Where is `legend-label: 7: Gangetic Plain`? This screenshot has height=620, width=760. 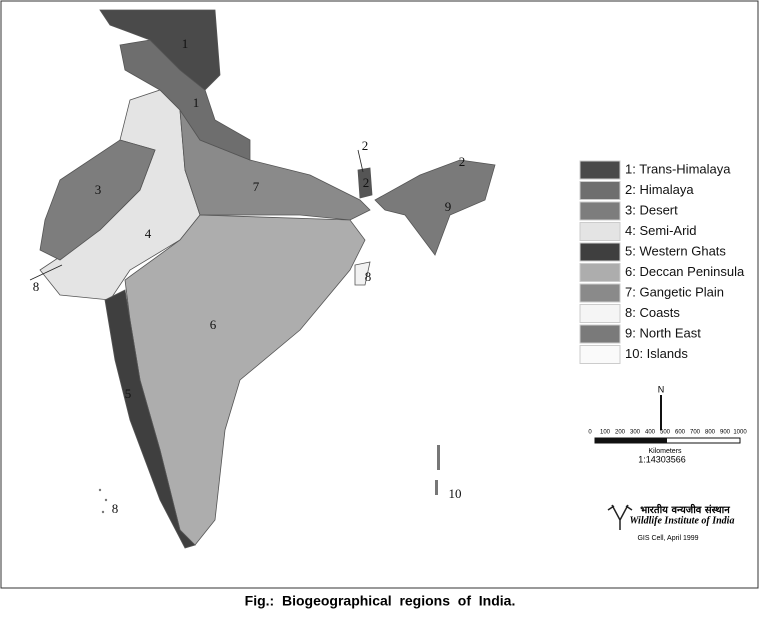 legend-label: 7: Gangetic Plain is located at coordinates (674, 291).